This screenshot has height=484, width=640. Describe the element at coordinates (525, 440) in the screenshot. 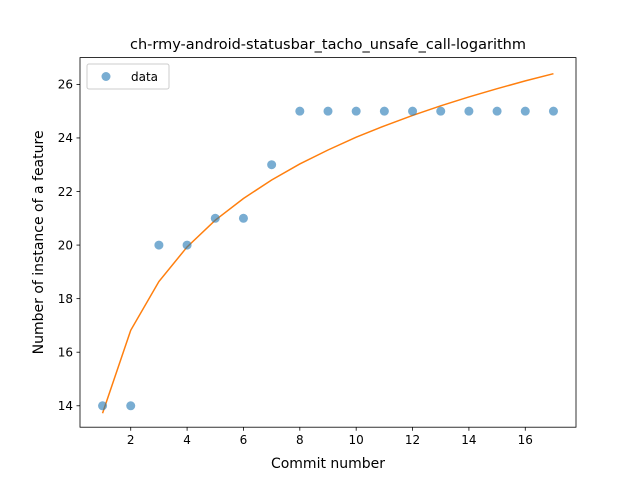

I see `x-tick-label: 16` at that location.